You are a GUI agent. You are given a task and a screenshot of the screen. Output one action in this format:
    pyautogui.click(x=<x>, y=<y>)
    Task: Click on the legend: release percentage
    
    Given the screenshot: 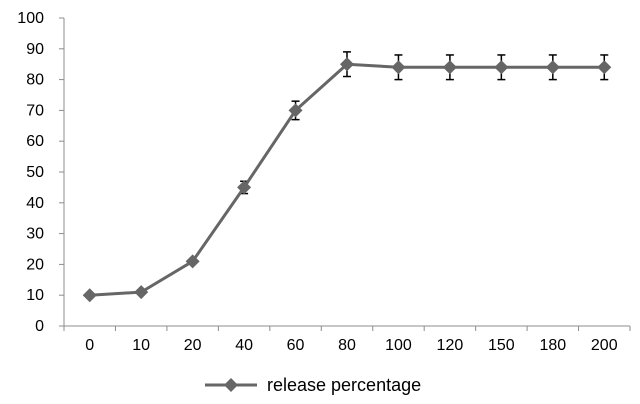 What is the action you would take?
    pyautogui.click(x=313, y=385)
    